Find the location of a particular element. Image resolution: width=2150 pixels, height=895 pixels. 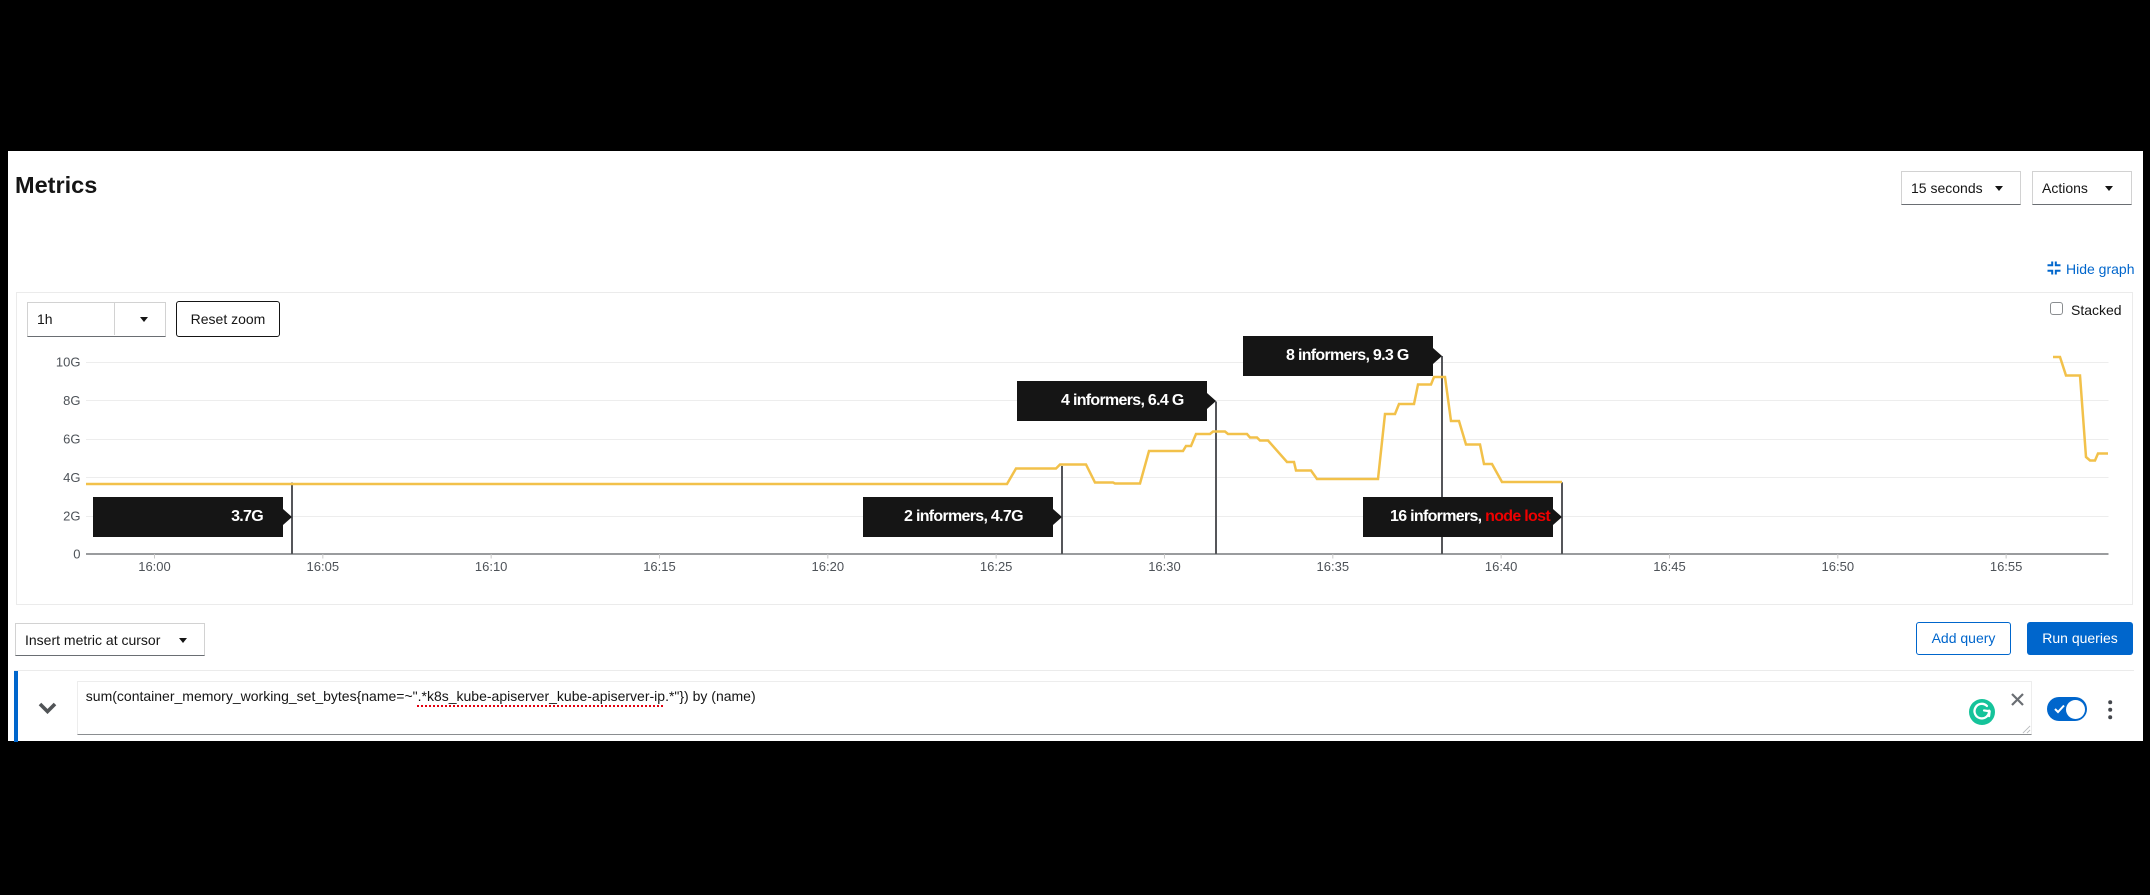

svg-text: 2G is located at coordinates (71, 516).